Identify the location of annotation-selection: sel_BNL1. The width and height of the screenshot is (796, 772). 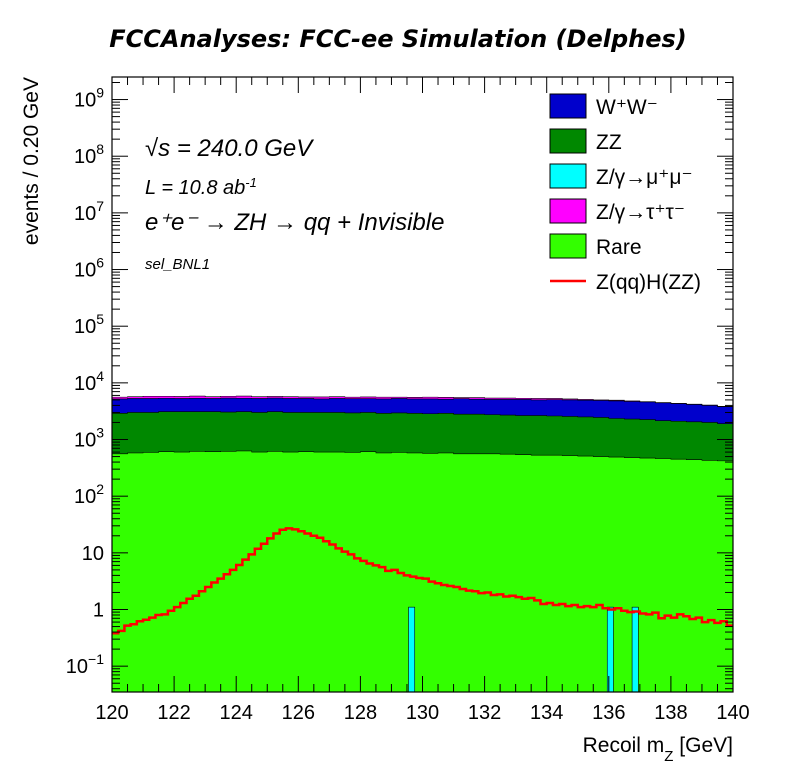
(177, 264).